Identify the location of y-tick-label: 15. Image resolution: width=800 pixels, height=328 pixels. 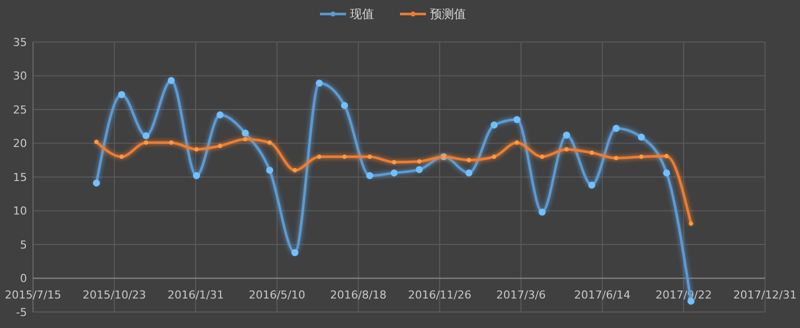
(20, 177).